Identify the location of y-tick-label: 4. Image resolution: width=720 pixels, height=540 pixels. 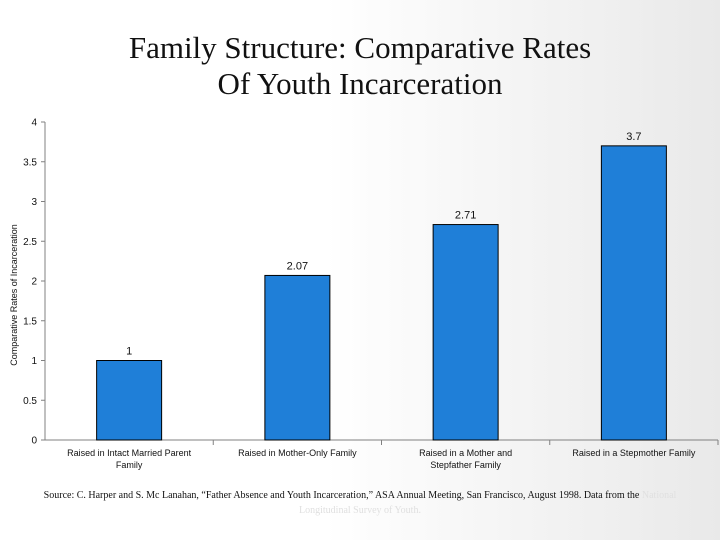
(34, 123).